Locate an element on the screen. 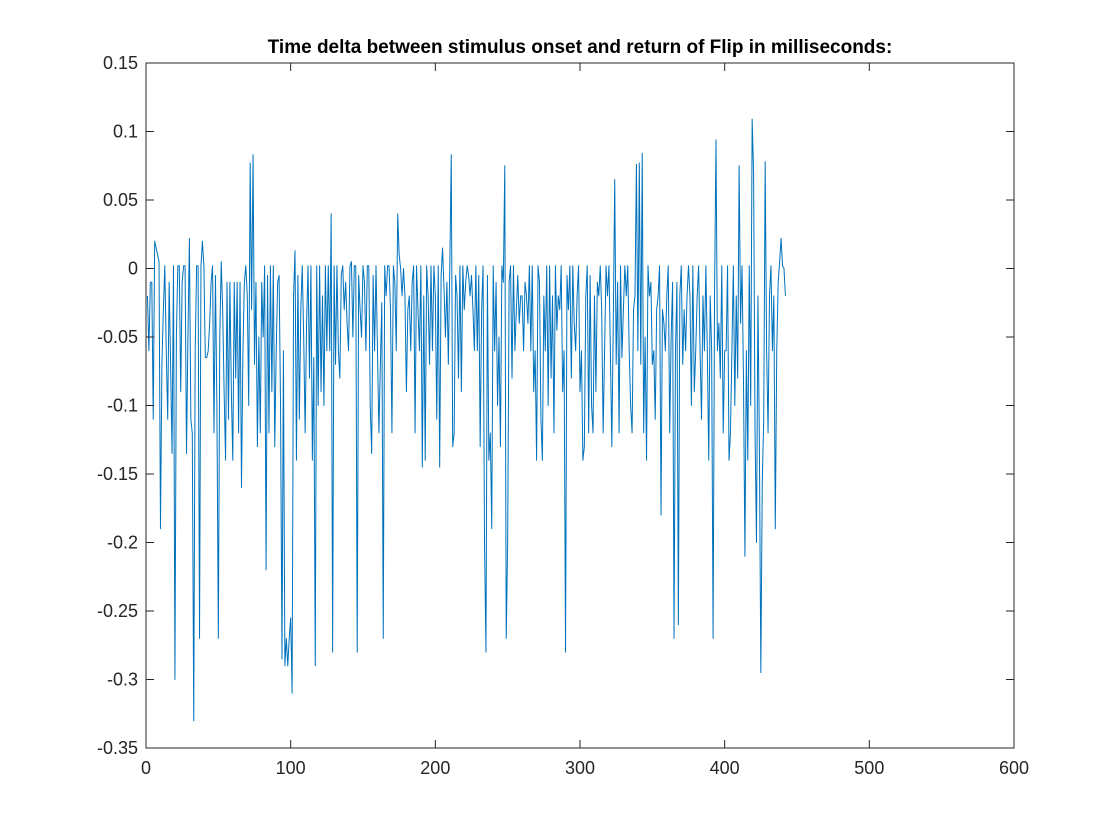 This screenshot has height=840, width=1120. x-tick-label: 100 is located at coordinates (291, 768).